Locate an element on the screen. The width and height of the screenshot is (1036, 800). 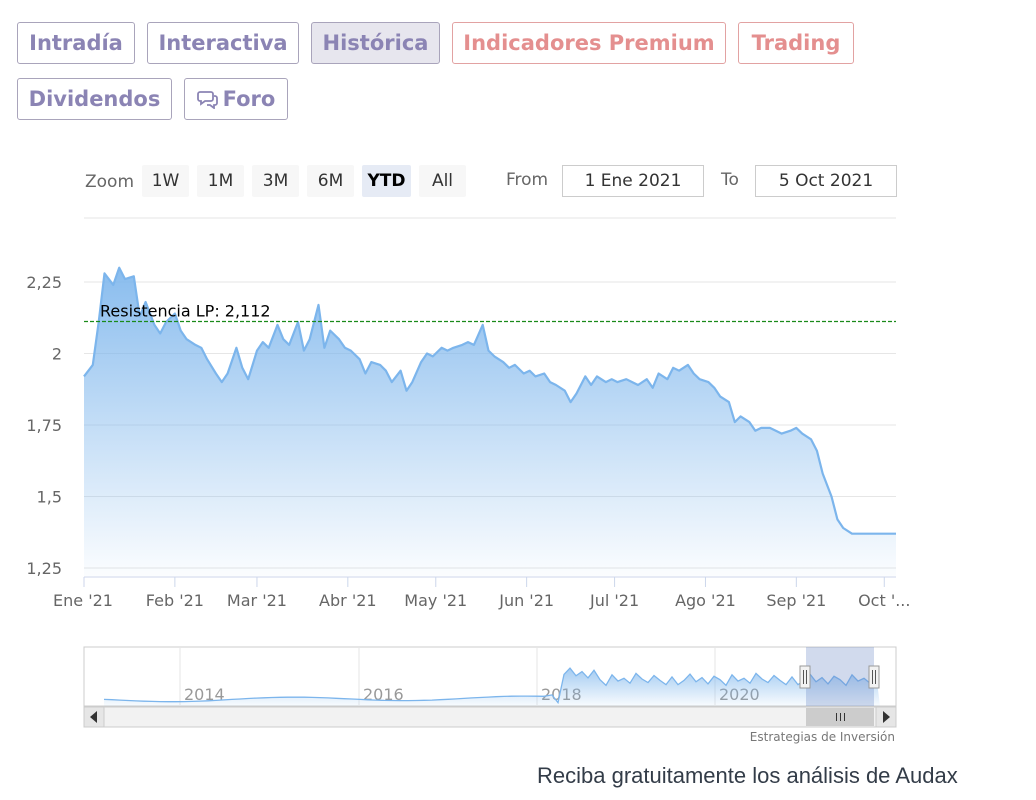
tab-trading: Trading is located at coordinates (796, 43).